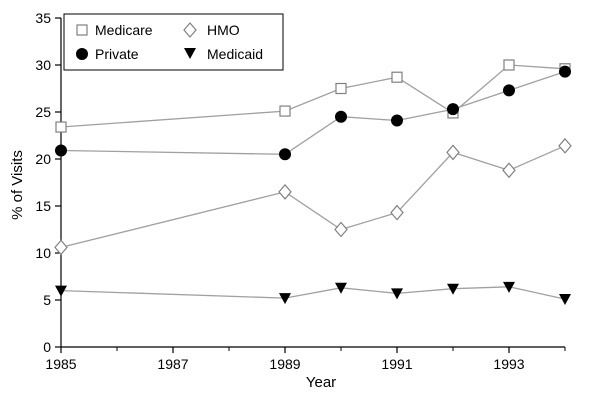  Describe the element at coordinates (82, 54) in the screenshot. I see `legend-marker-private` at that location.